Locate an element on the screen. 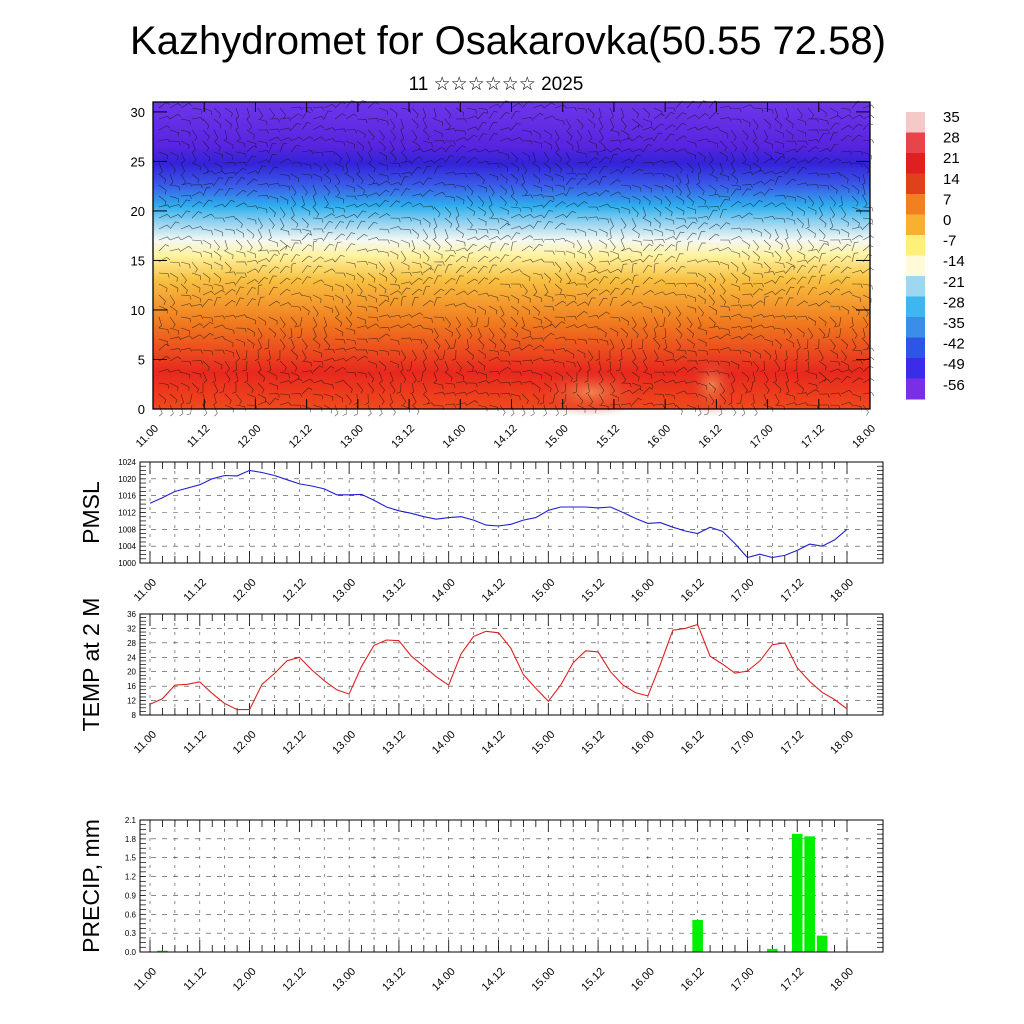 The height and width of the screenshot is (1024, 1024). pmsl-ytick-label: 1024 is located at coordinates (127, 462).